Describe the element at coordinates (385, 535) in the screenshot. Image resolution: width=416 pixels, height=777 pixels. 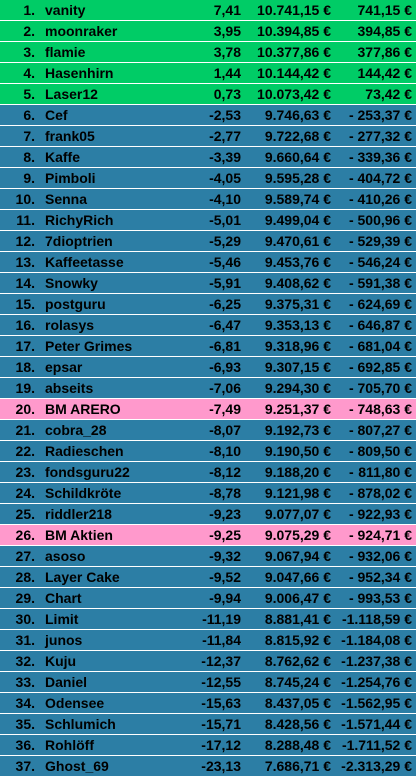
I see `delta-amount-cell: 924,71 €` at that location.